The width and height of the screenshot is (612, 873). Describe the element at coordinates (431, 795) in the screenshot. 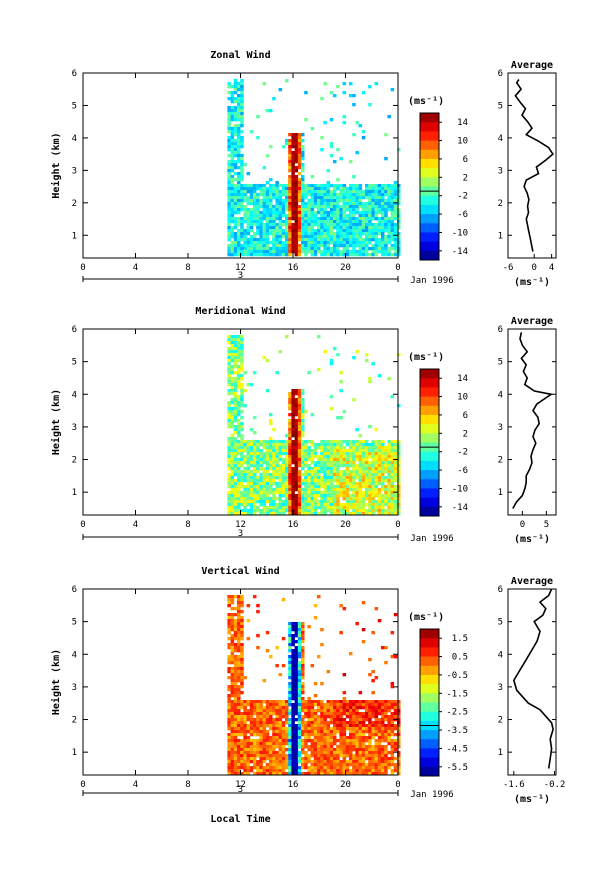

I see `date-label: Jan 1996` at that location.